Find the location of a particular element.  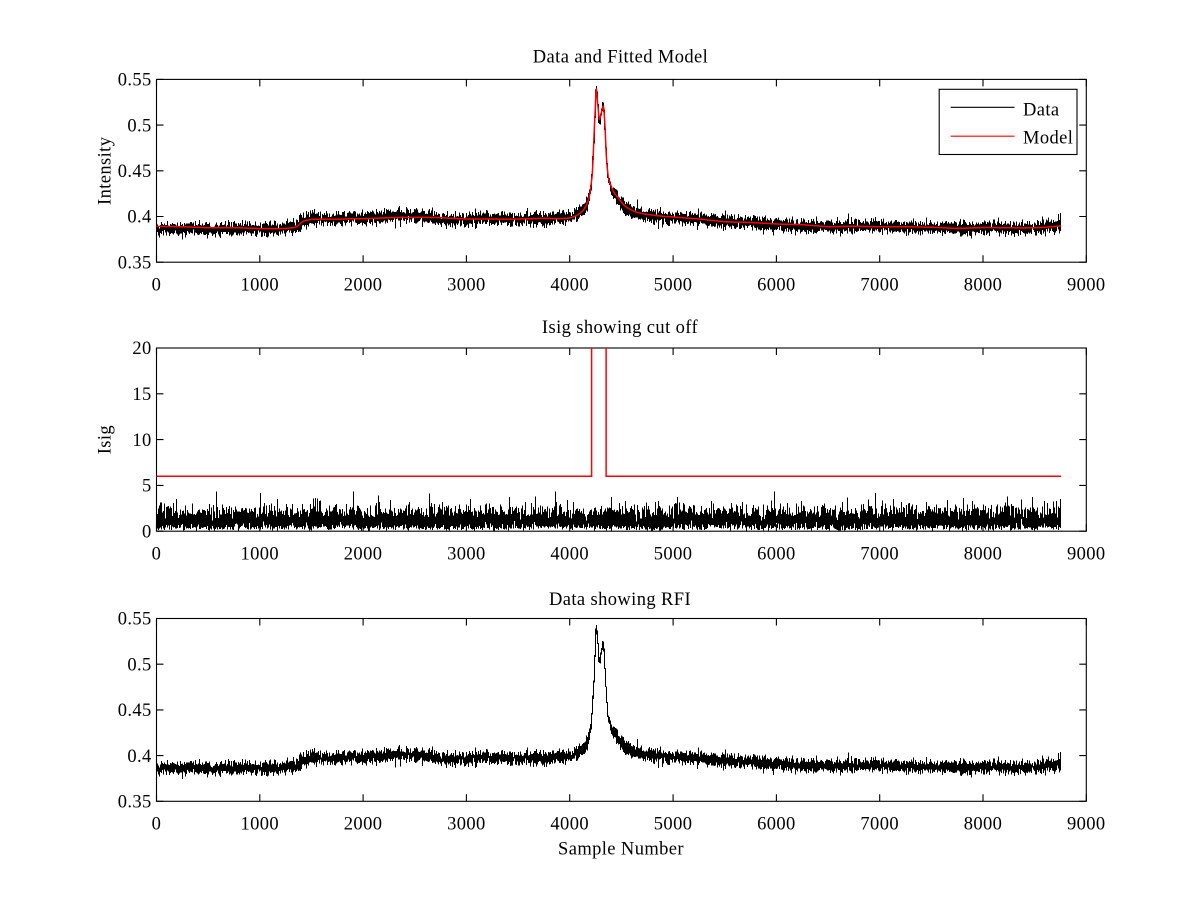

svg-text: Isig is located at coordinates (106, 439).